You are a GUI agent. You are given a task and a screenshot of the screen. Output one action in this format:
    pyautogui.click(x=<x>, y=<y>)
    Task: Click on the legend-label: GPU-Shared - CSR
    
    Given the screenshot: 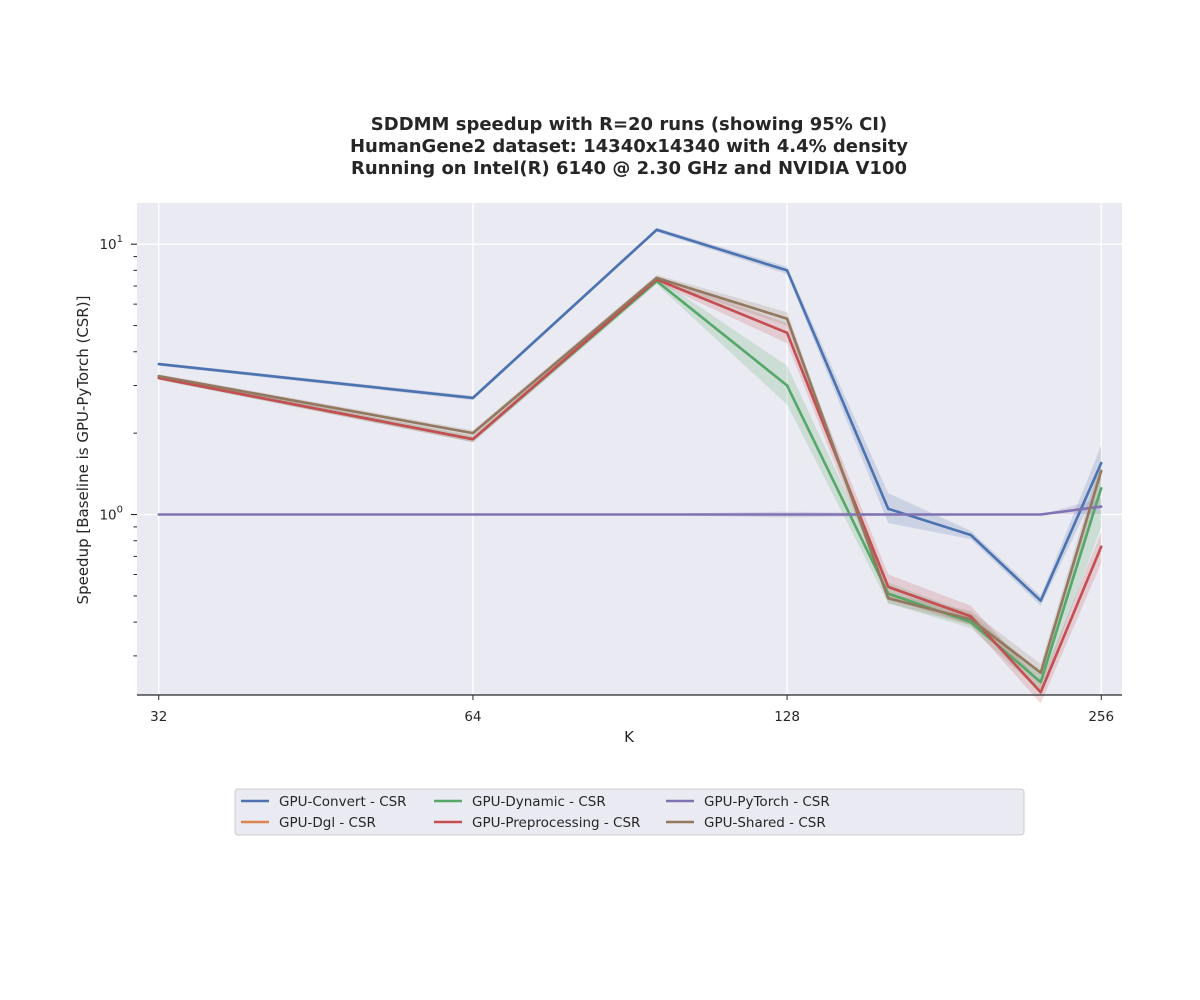 What is the action you would take?
    pyautogui.click(x=765, y=823)
    